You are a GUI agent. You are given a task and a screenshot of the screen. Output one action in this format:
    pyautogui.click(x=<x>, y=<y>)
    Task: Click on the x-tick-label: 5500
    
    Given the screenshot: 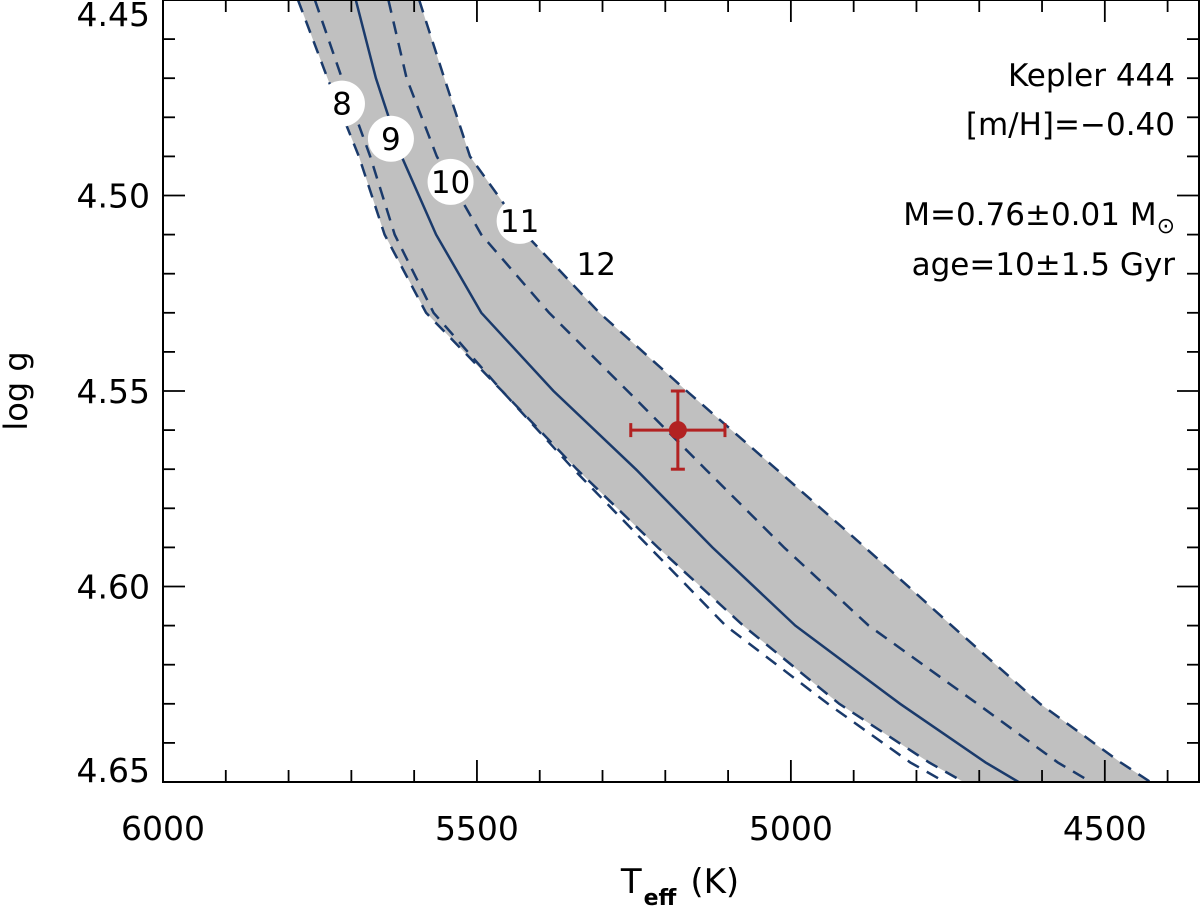 What is the action you would take?
    pyautogui.click(x=477, y=828)
    